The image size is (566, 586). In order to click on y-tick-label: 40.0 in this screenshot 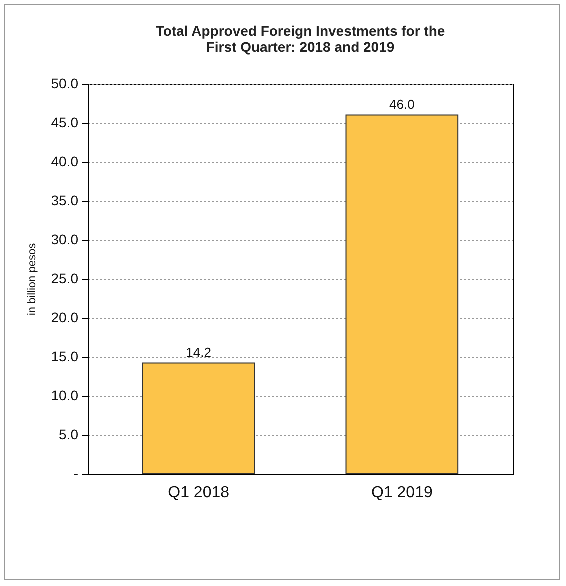, I will do `click(65, 162)`.